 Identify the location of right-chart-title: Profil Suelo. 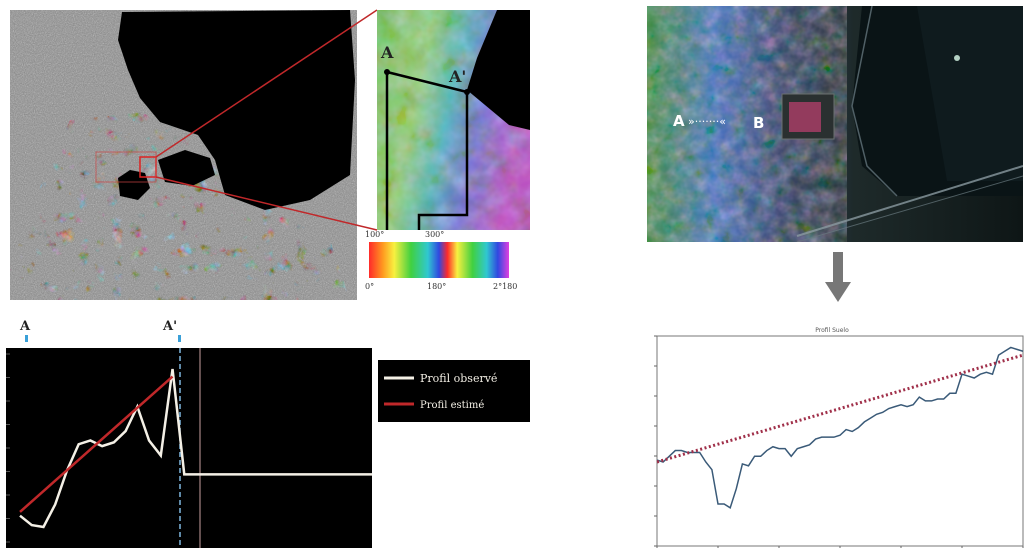
(832, 330).